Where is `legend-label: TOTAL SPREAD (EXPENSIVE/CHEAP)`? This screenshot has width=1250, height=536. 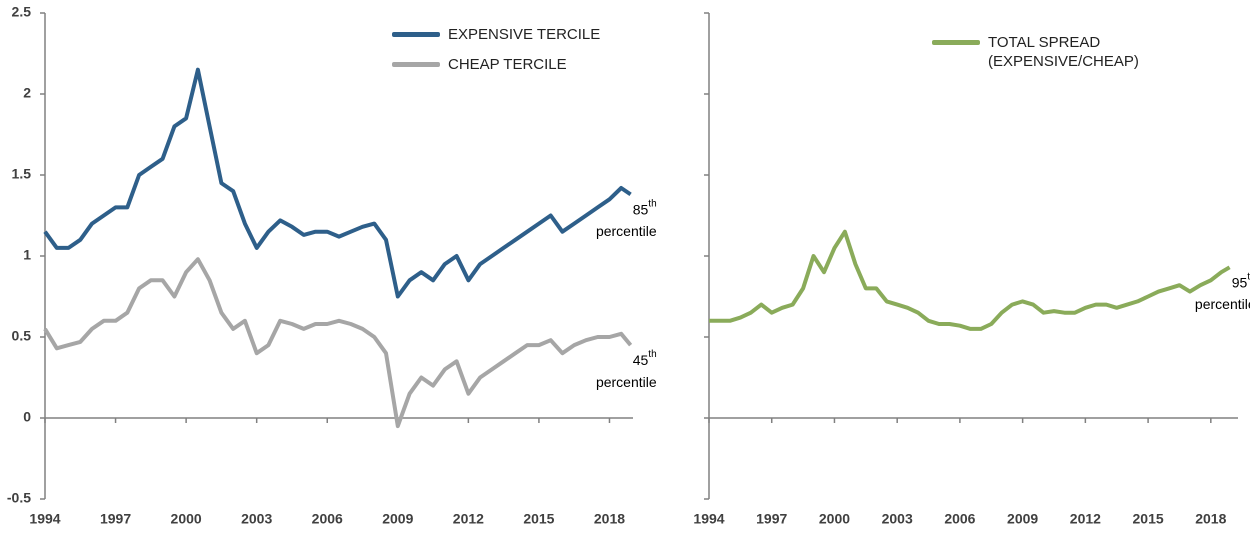 legend-label: TOTAL SPREAD (EXPENSIVE/CHEAP) is located at coordinates (1063, 52).